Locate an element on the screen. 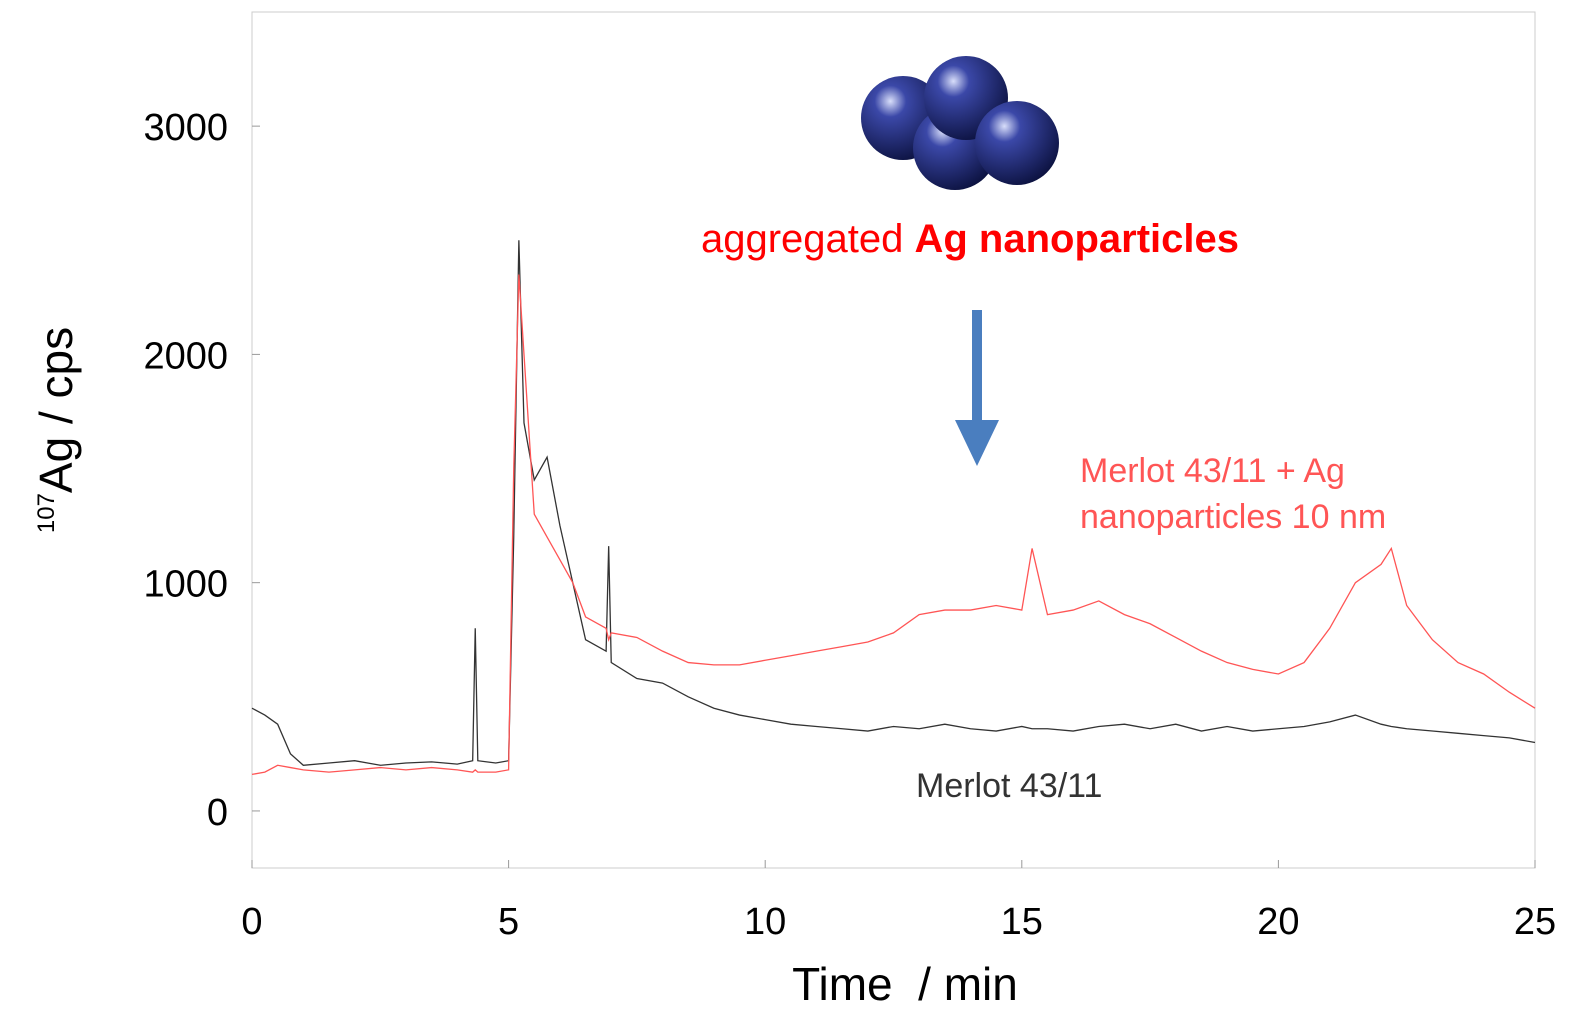 The width and height of the screenshot is (1577, 1014). x-tick-label: 10 is located at coordinates (765, 922).